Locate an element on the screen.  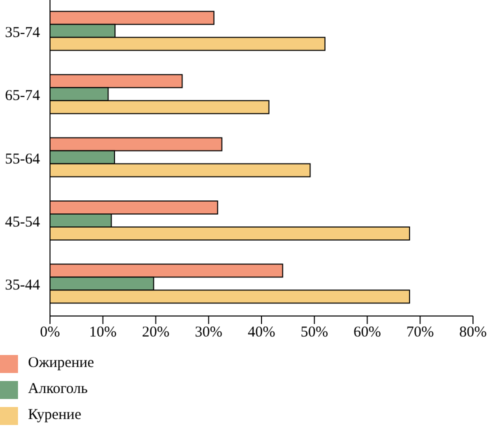
x-tick-label: 20% is located at coordinates (156, 332).